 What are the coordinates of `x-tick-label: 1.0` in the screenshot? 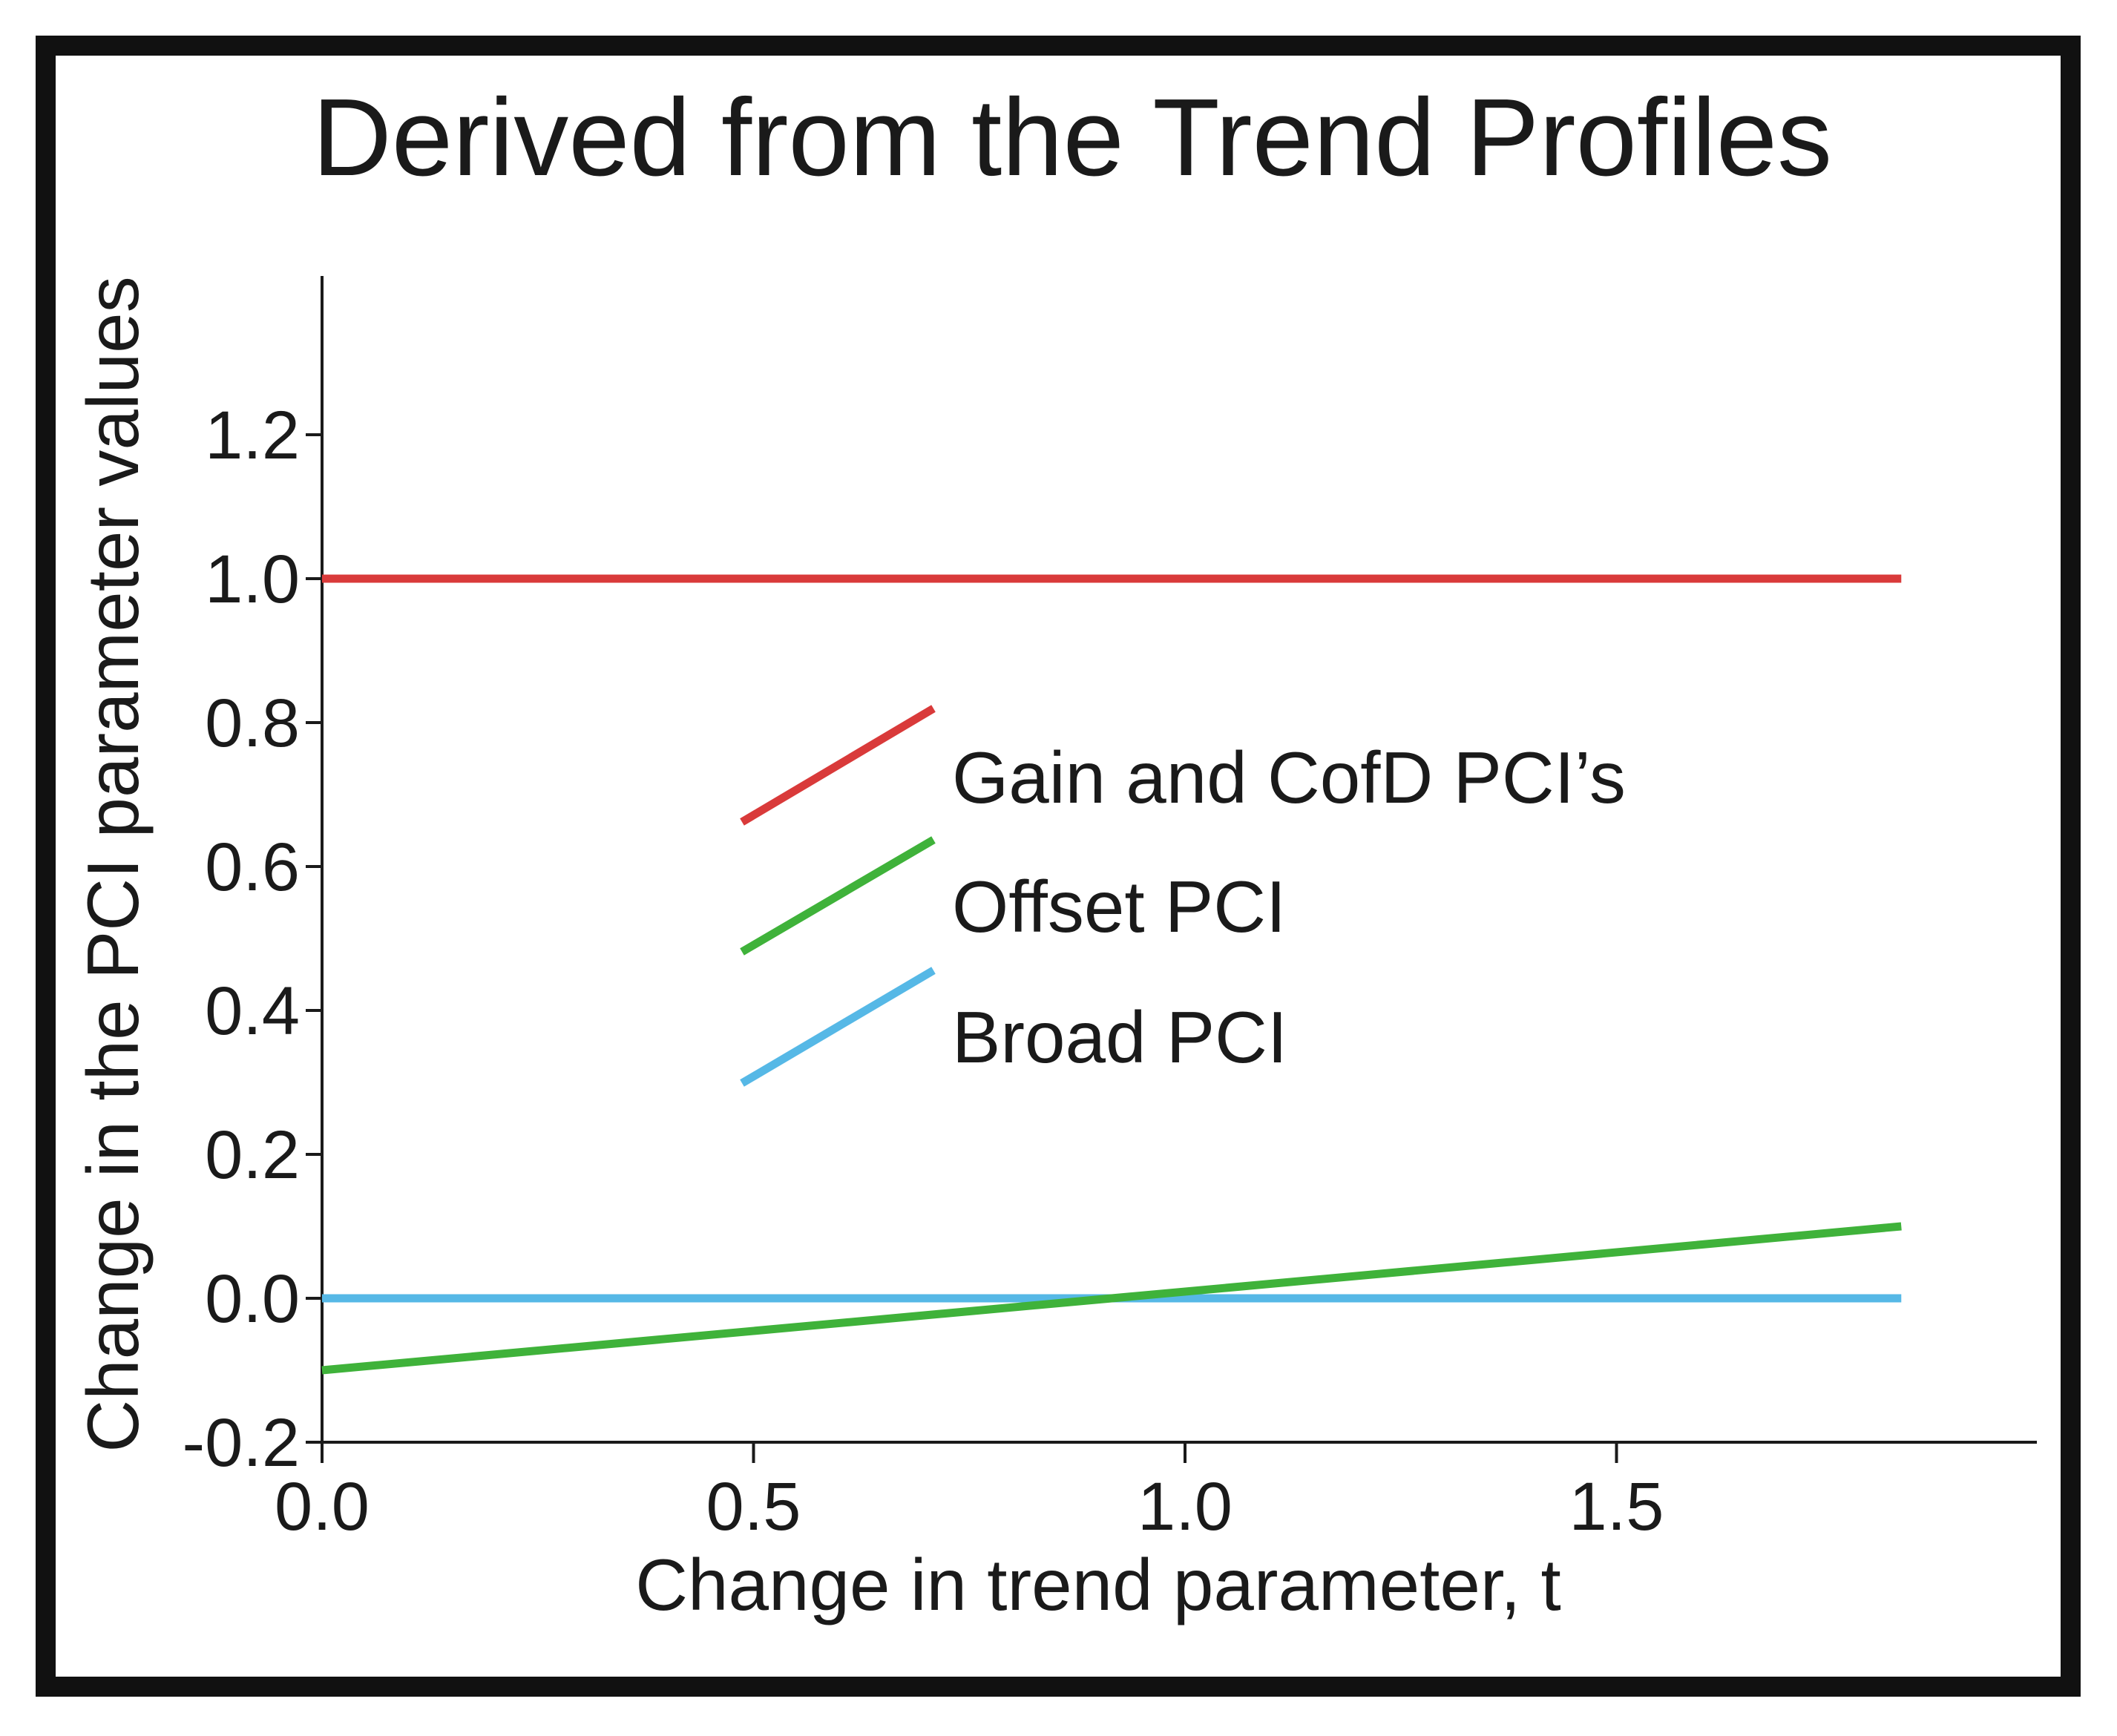 It's located at (1186, 1507).